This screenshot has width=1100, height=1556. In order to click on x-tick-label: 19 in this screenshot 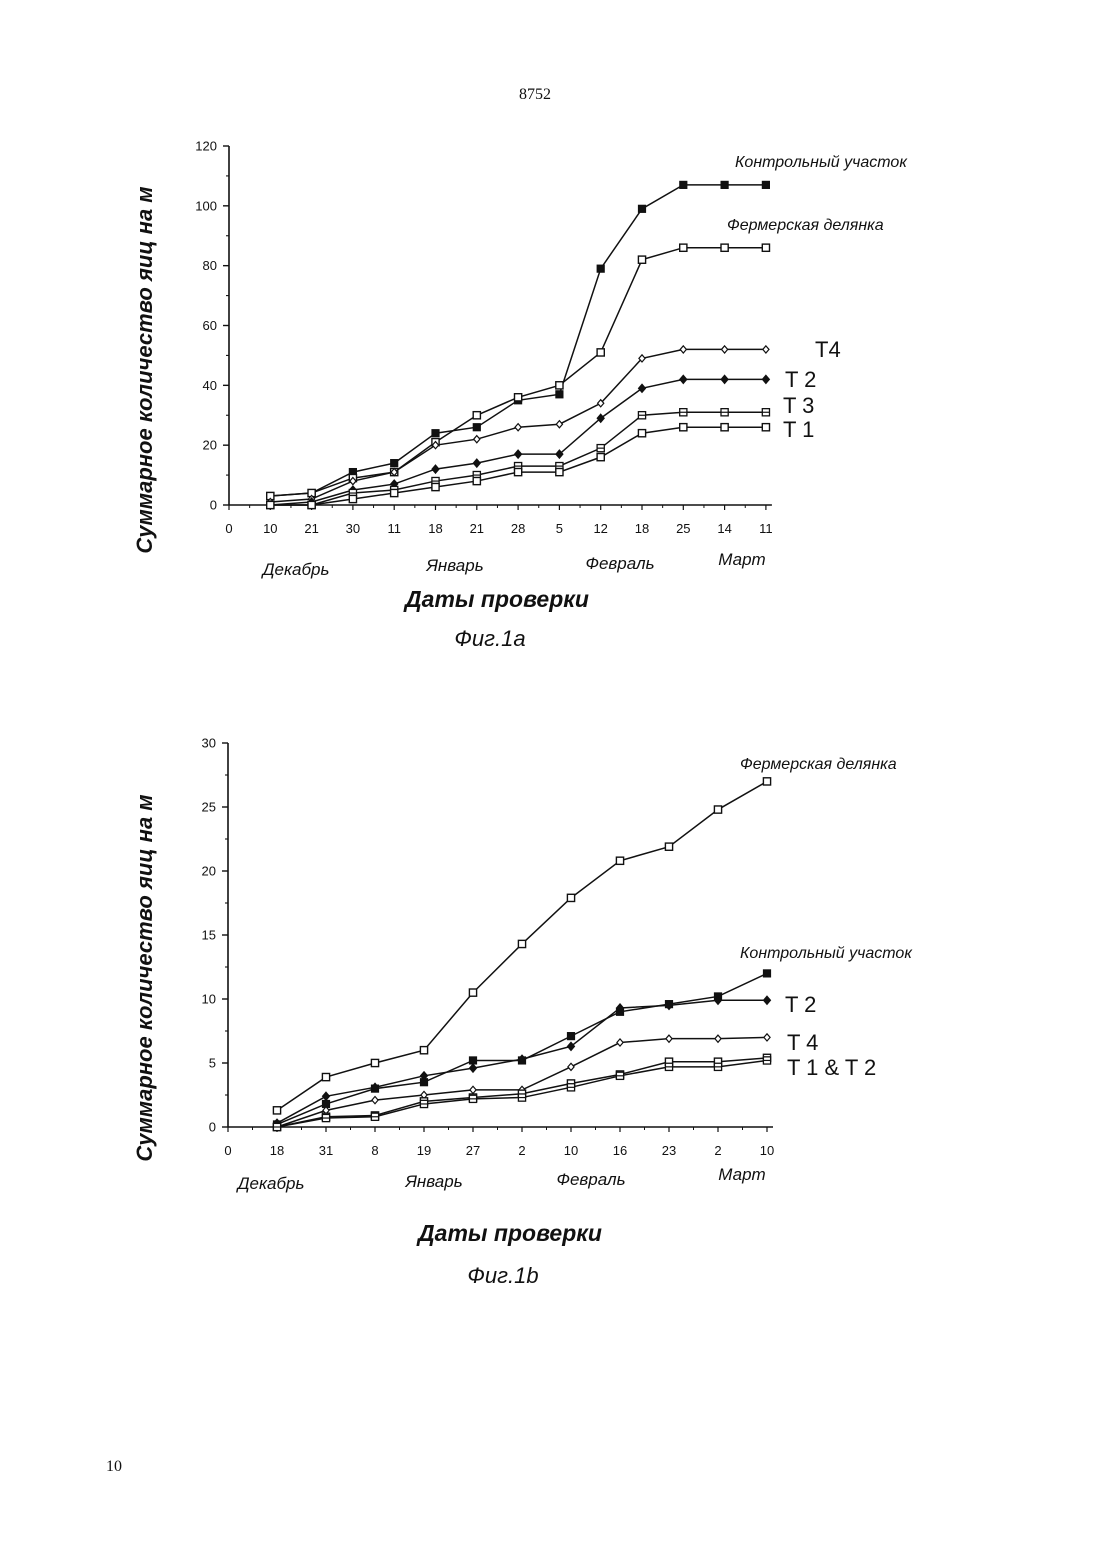, I will do `click(424, 1150)`.